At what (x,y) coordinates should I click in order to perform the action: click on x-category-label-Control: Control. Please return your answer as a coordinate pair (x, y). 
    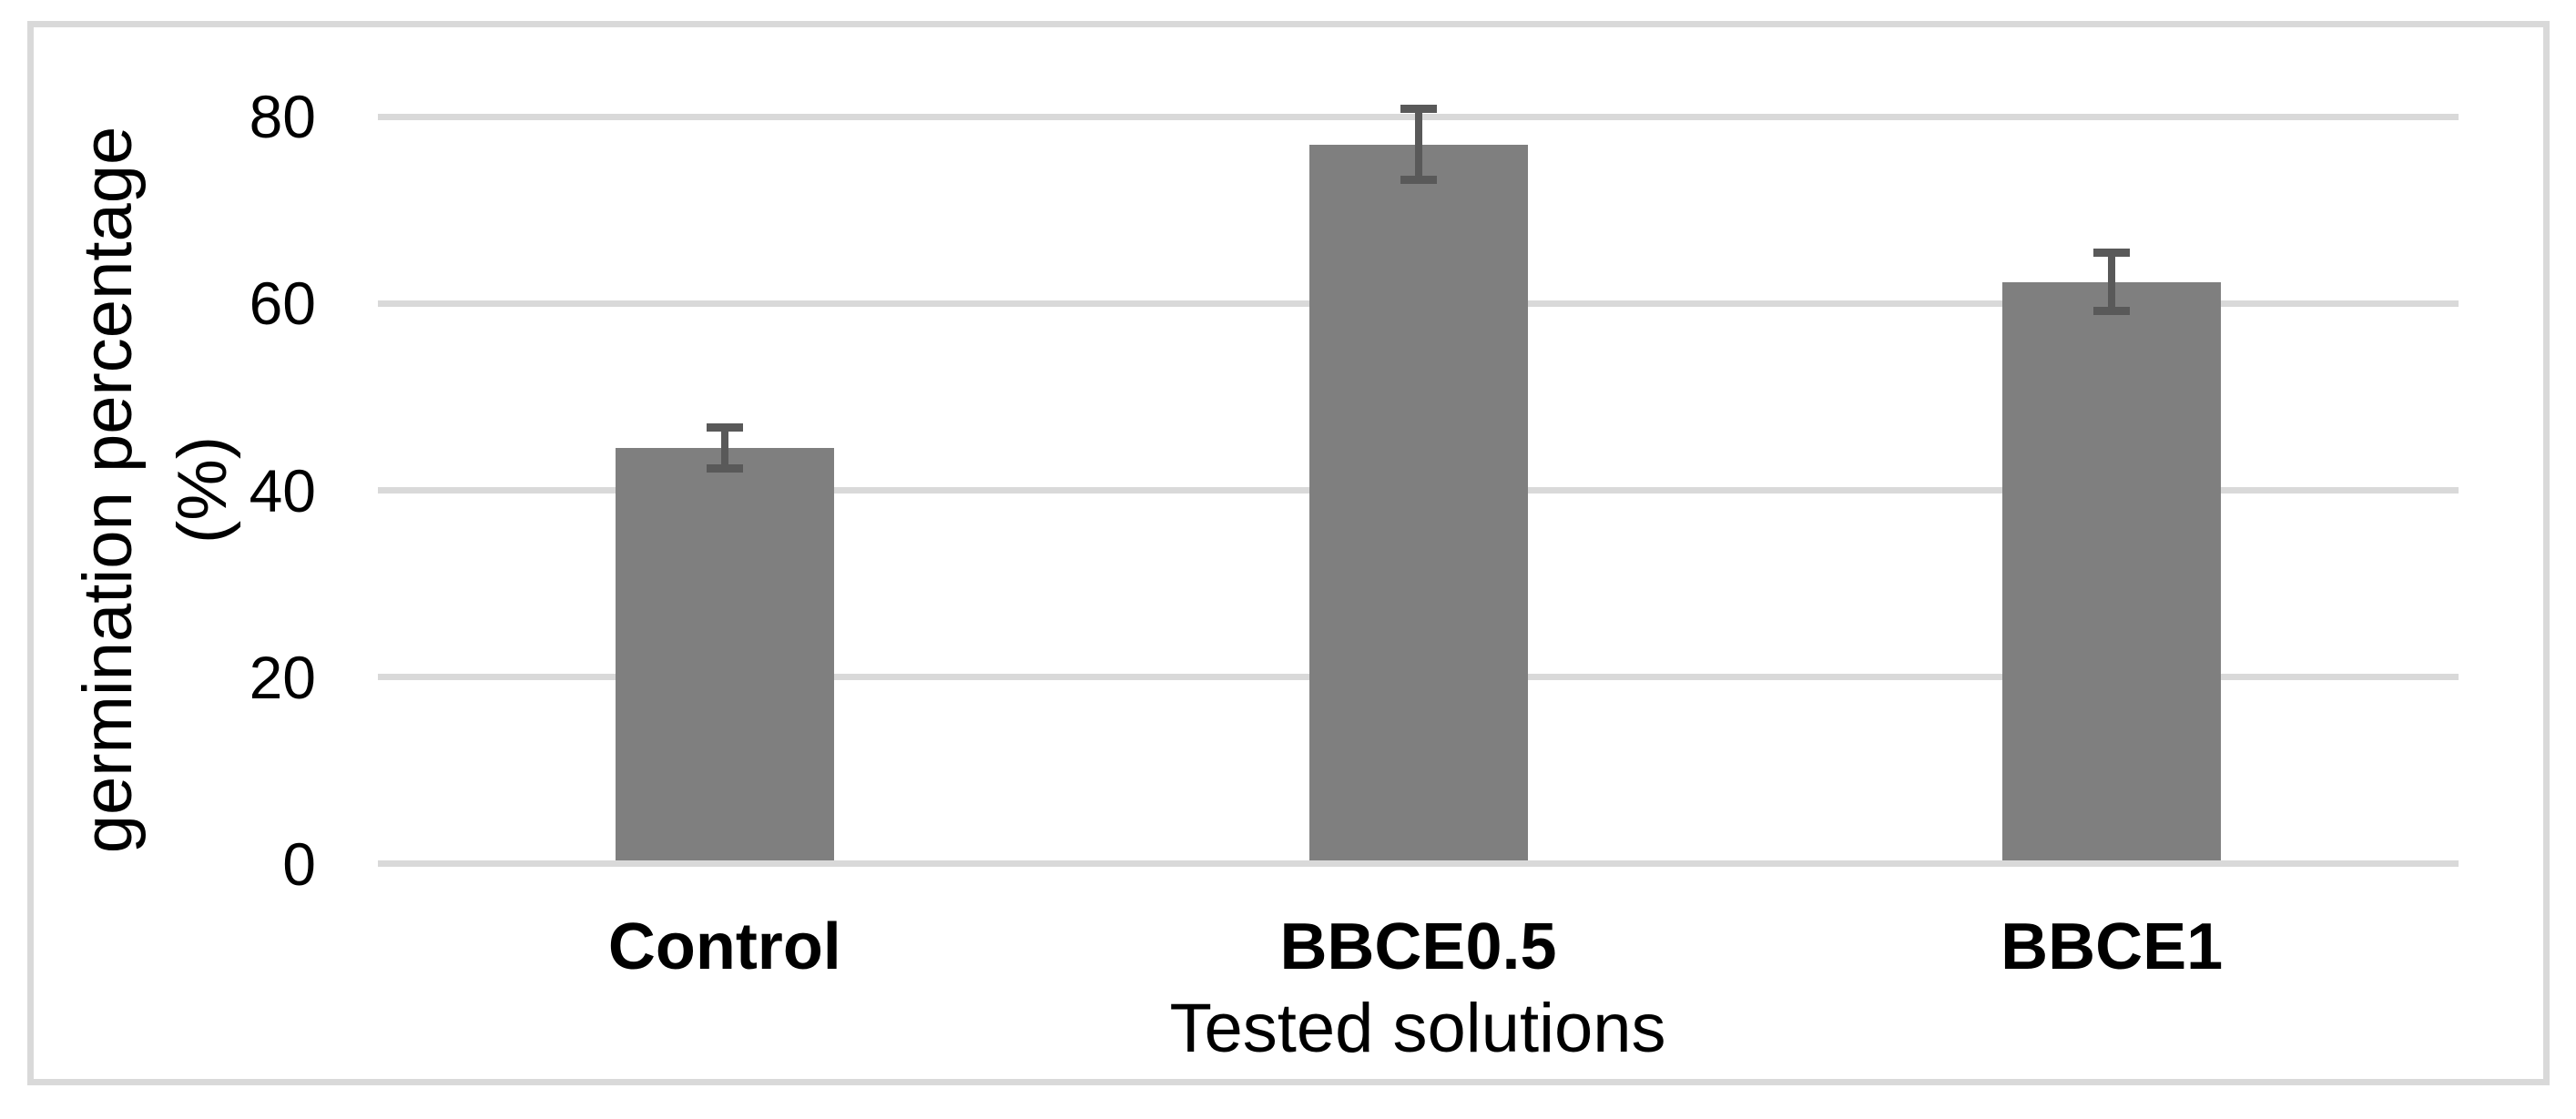
    Looking at the image, I should click on (724, 946).